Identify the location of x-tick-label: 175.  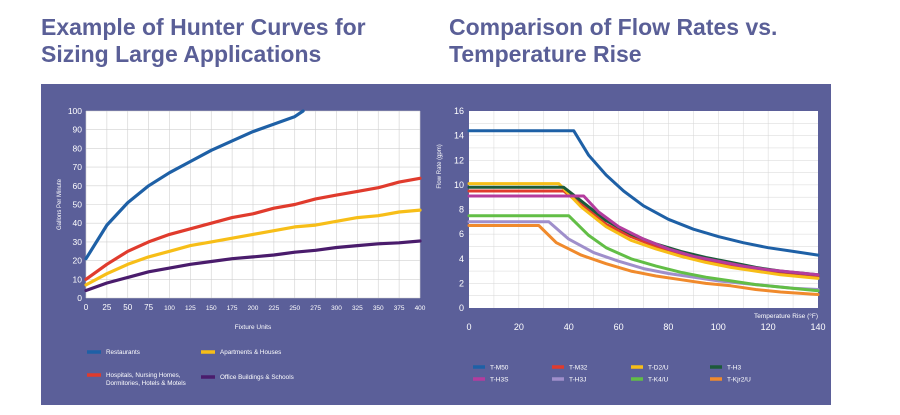
(232, 308).